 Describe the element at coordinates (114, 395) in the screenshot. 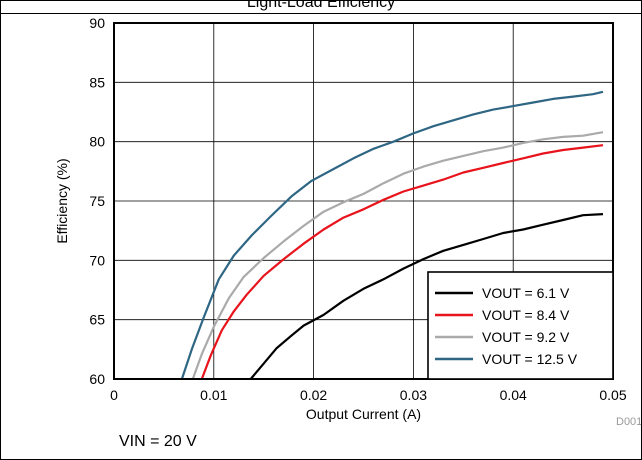

I see `x-tick-label: 0` at that location.